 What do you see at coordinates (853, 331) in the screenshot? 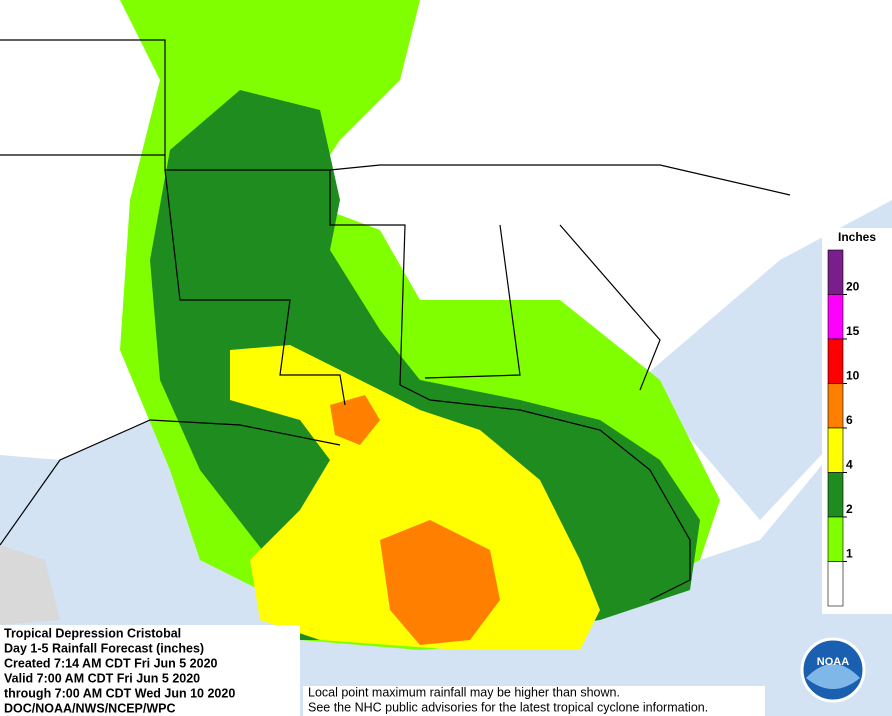
I see `legend-label: 15` at bounding box center [853, 331].